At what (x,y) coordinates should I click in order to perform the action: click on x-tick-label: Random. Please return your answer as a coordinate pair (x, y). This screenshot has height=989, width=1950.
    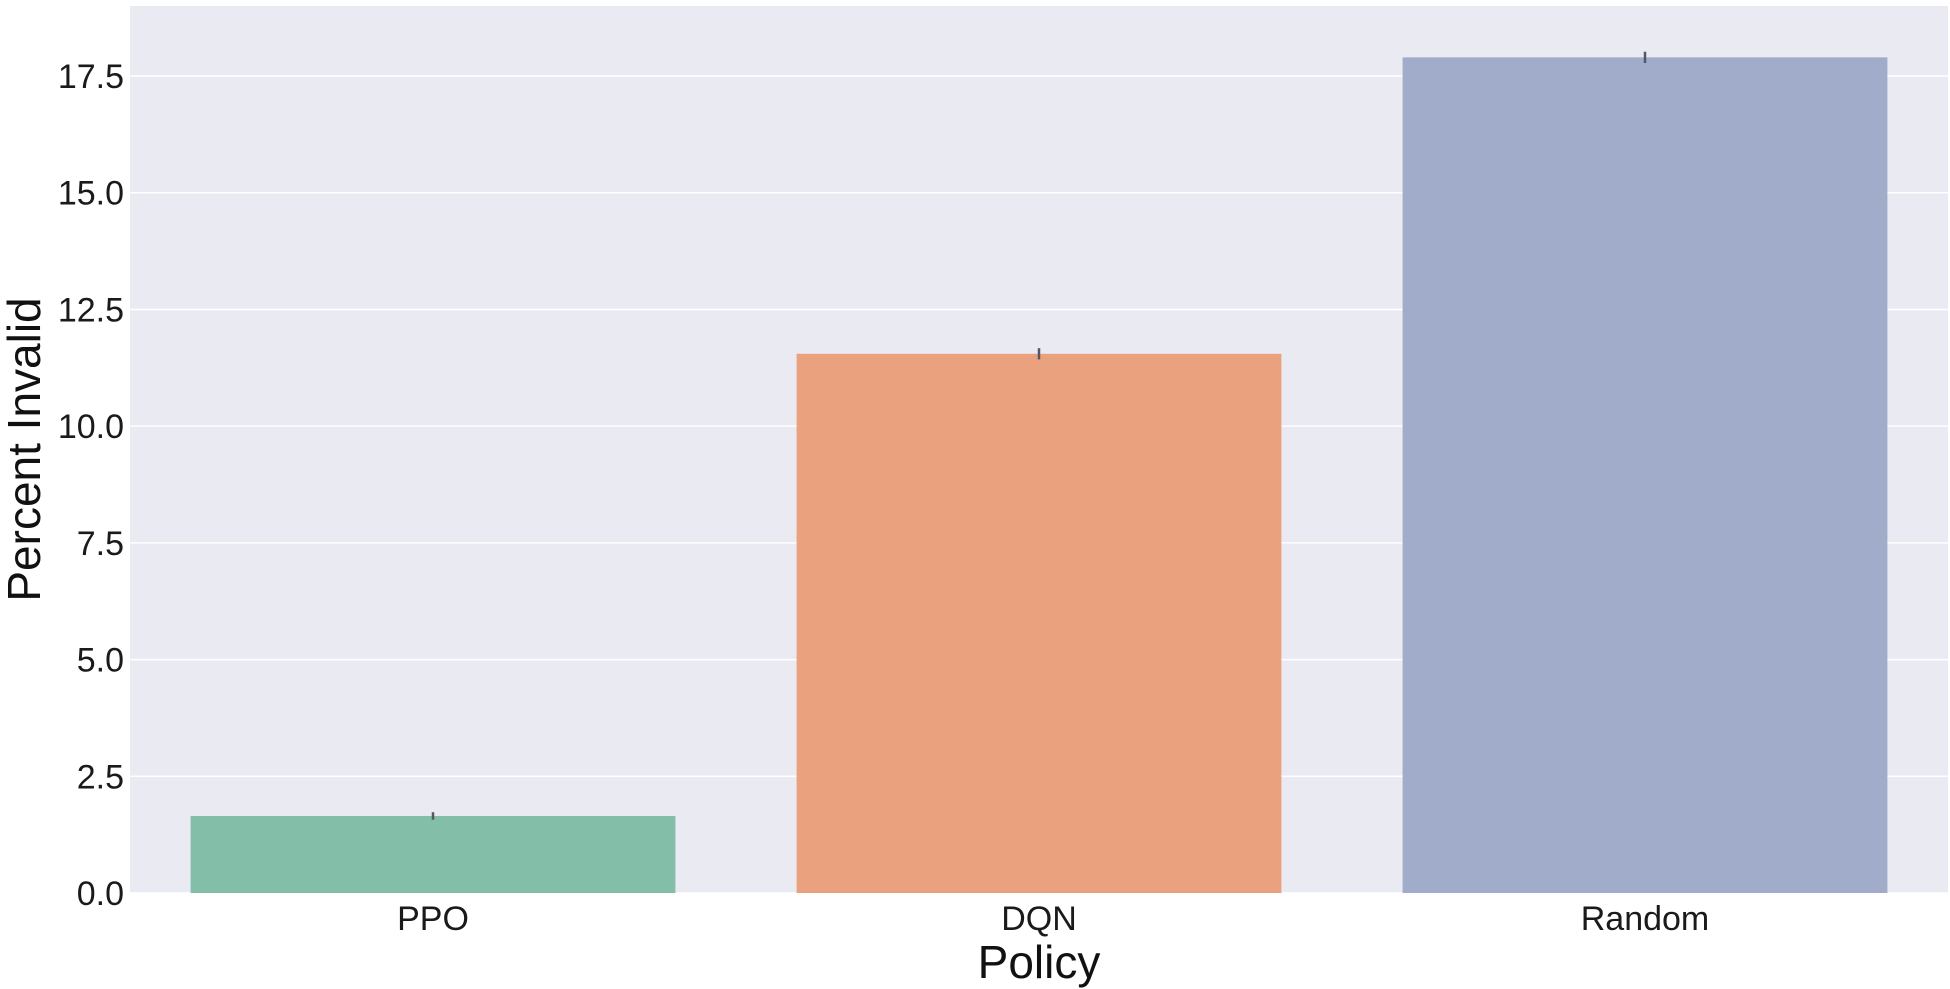
    Looking at the image, I should click on (1645, 919).